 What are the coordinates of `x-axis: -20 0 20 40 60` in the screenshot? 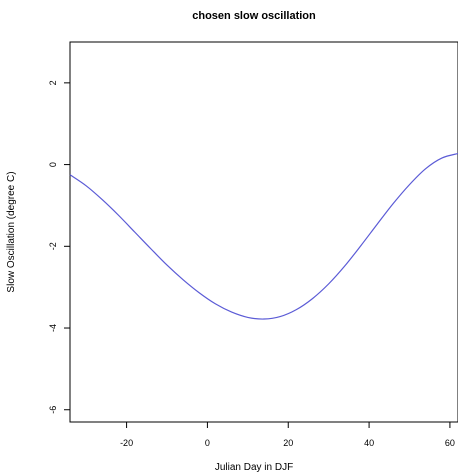 It's located at (287, 435).